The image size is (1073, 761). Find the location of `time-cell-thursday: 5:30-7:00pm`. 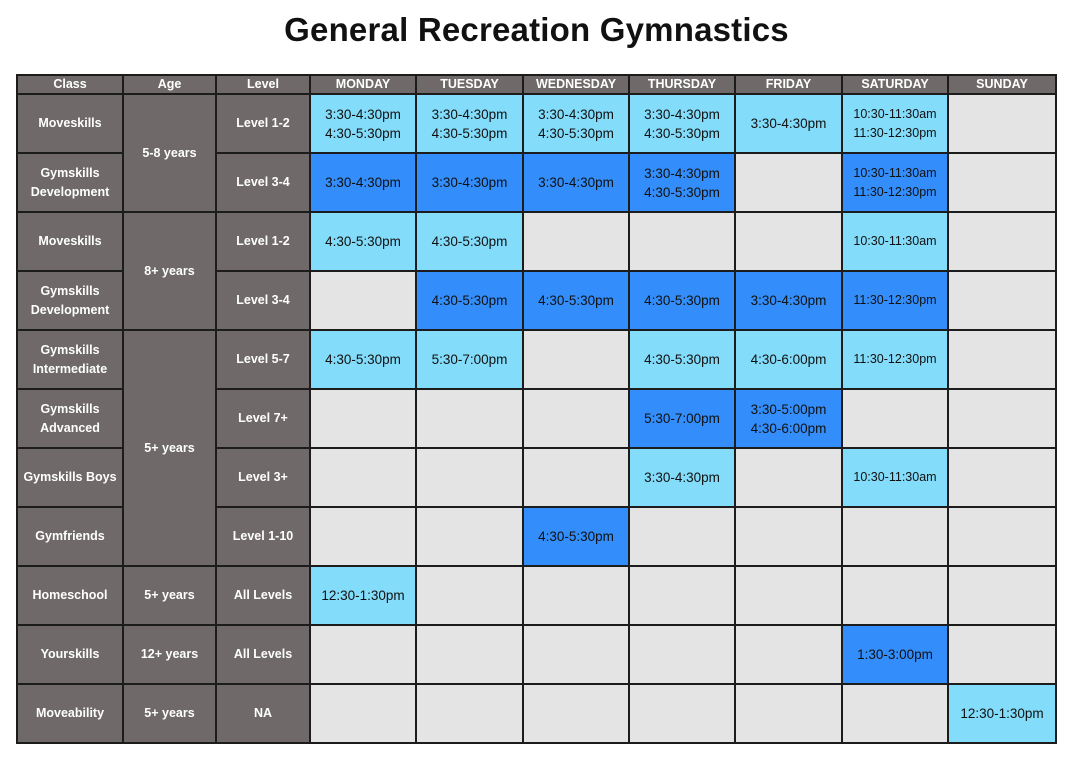

time-cell-thursday: 5:30-7:00pm is located at coordinates (682, 418).